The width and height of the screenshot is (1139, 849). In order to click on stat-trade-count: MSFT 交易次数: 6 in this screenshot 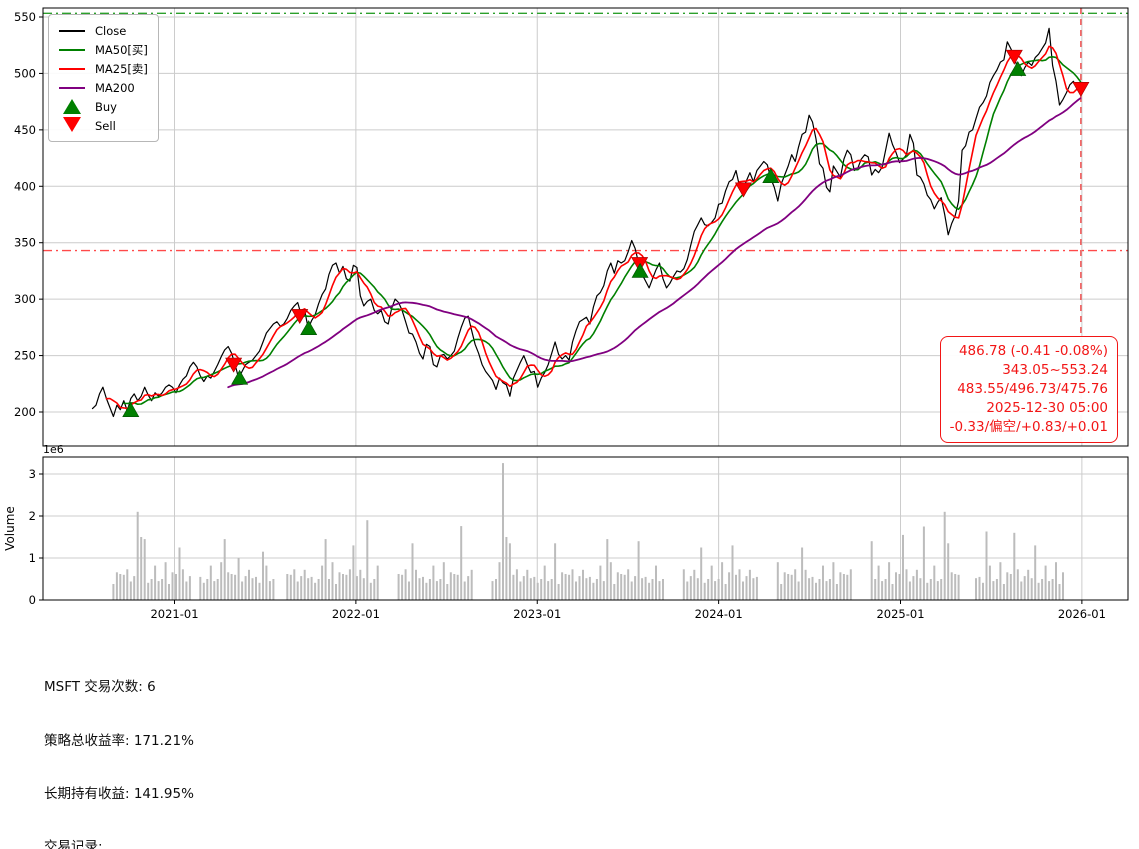, I will do `click(100, 687)`.